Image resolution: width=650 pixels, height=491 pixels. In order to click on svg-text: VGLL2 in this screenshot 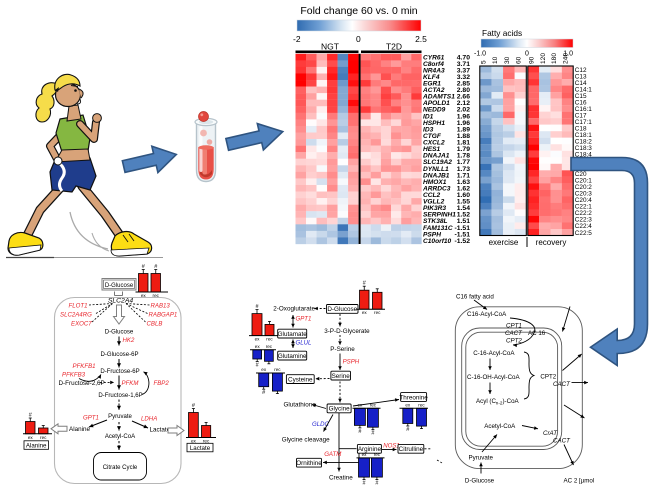, I will do `click(434, 202)`.